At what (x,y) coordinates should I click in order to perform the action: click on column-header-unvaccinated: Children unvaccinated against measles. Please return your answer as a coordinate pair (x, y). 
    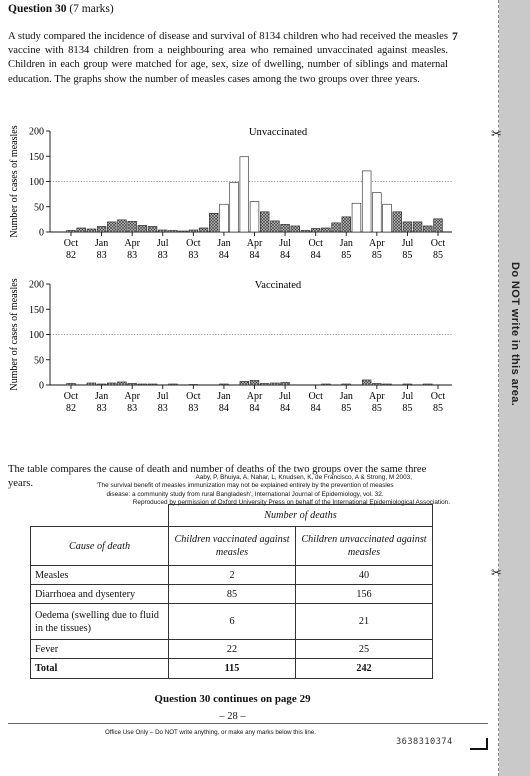
    Looking at the image, I should click on (364, 546).